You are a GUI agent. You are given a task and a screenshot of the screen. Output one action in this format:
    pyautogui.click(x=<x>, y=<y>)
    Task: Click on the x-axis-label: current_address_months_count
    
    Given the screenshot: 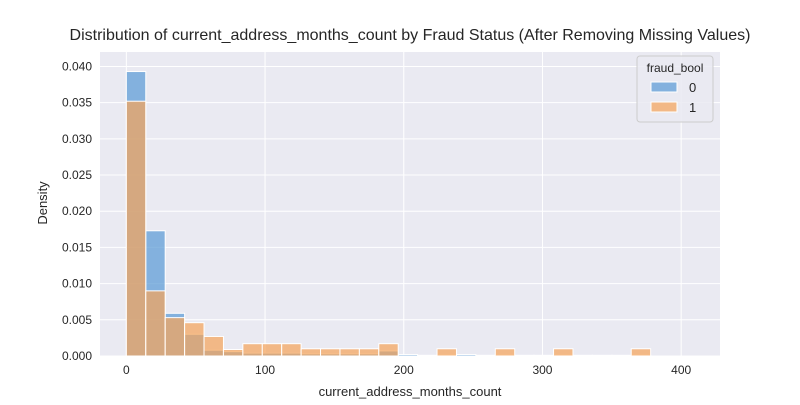 What is the action you would take?
    pyautogui.click(x=410, y=391)
    